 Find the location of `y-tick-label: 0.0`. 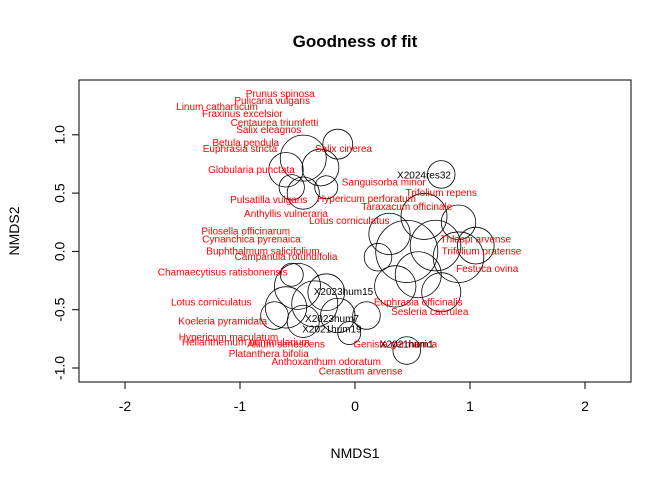

y-tick-label: 0.0 is located at coordinates (60, 251).